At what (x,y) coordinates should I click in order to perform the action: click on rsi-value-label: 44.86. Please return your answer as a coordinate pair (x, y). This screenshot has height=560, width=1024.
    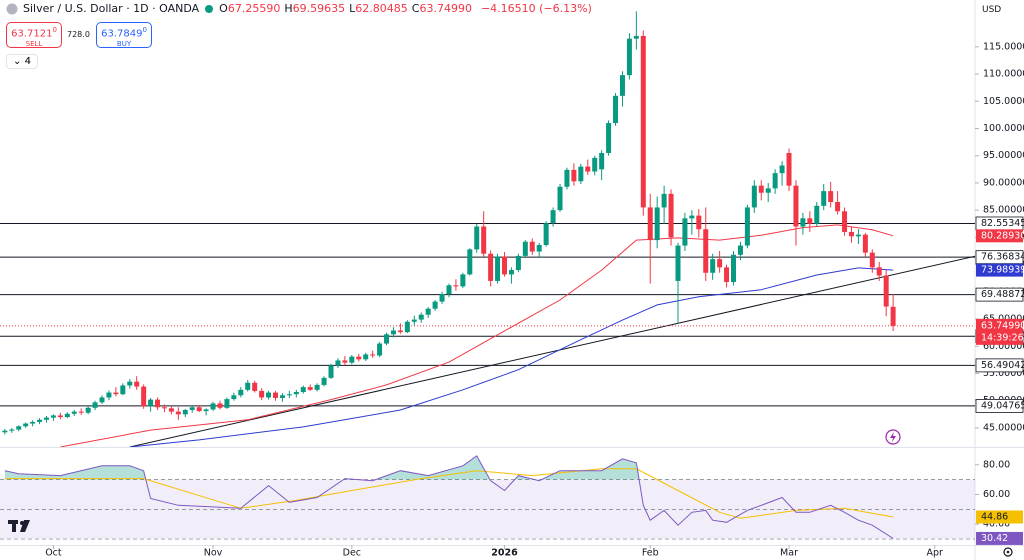
    Looking at the image, I should click on (994, 516).